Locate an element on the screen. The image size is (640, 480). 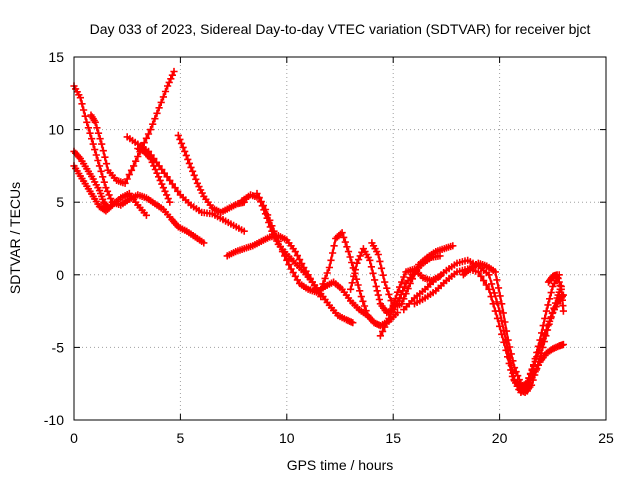
x-tick-label: 20 is located at coordinates (500, 438).